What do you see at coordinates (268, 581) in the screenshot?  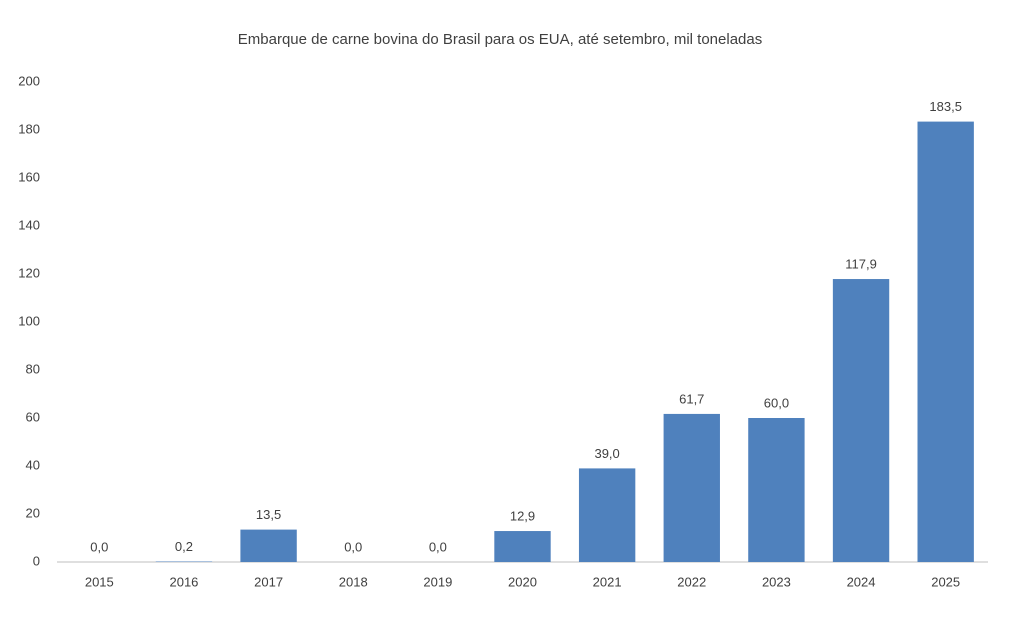 I see `x-tick-label: 2017` at bounding box center [268, 581].